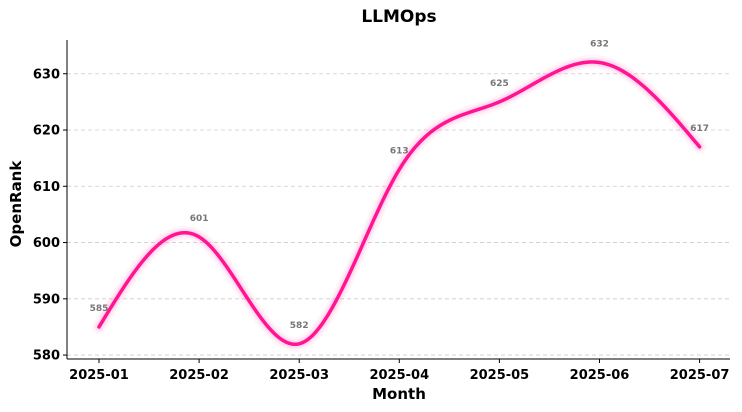 The height and width of the screenshot is (412, 742). What do you see at coordinates (299, 375) in the screenshot?
I see `x-tick-label: 2025-03` at bounding box center [299, 375].